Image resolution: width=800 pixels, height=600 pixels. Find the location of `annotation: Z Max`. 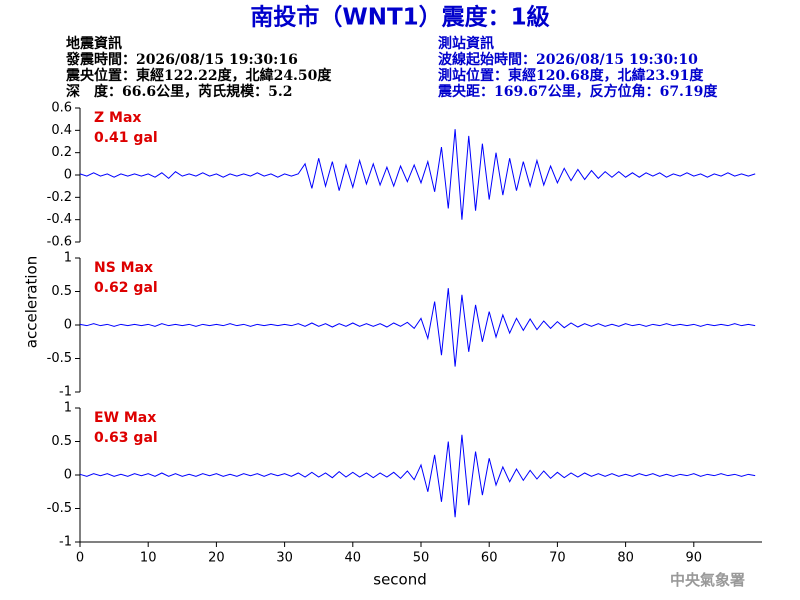

annotation: Z Max is located at coordinates (117, 118).